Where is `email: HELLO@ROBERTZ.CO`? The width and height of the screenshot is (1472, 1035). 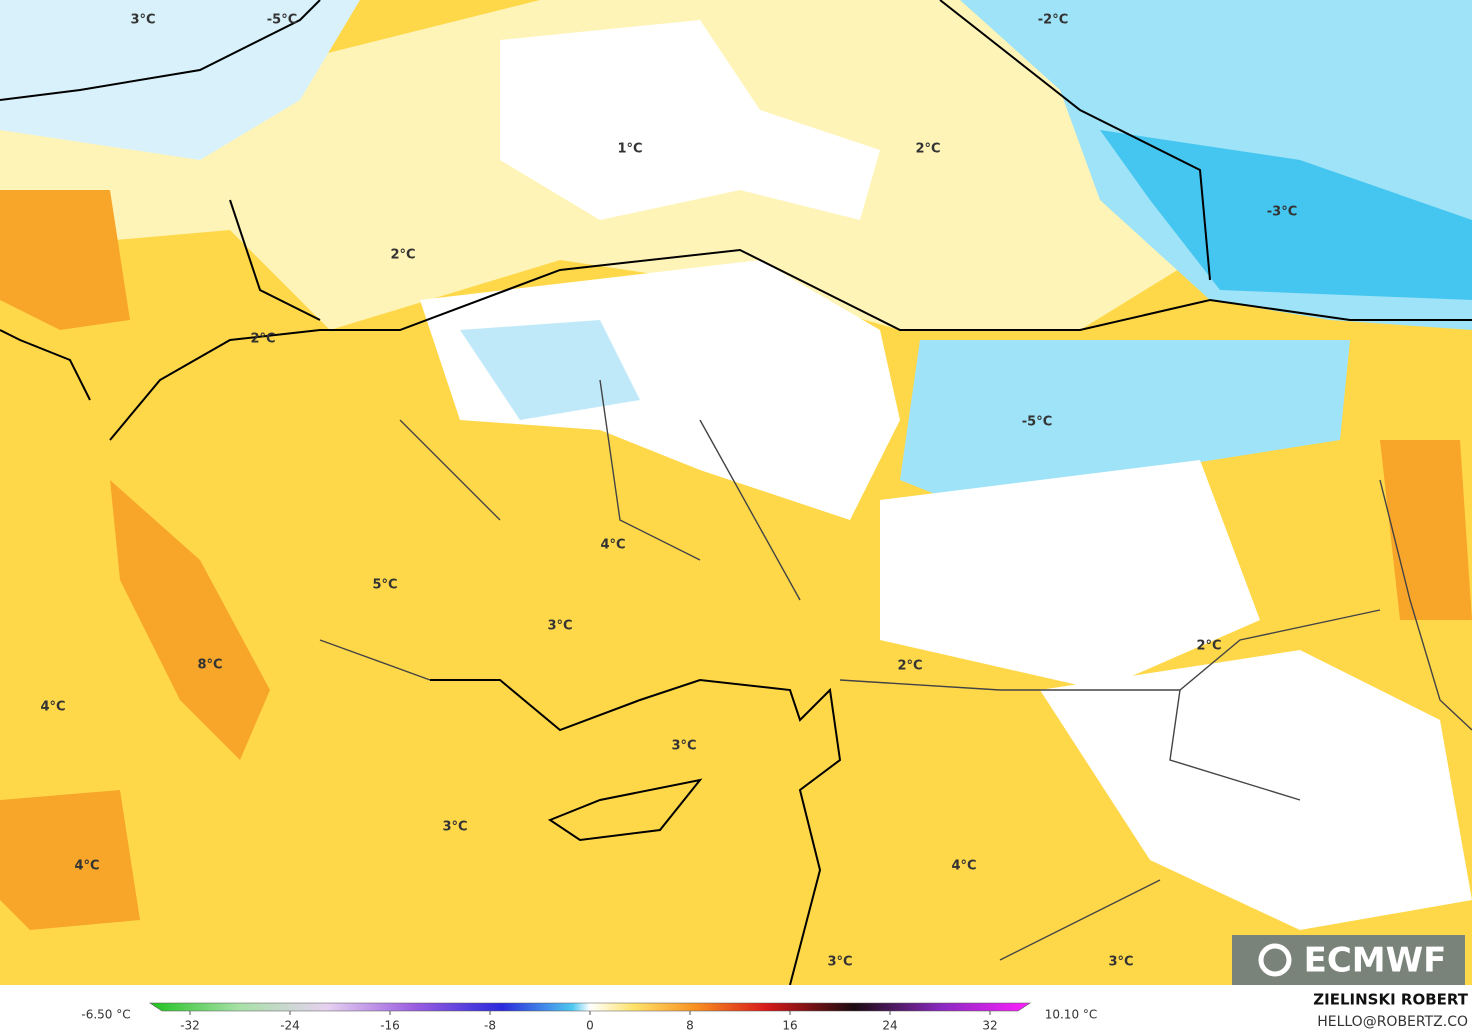
email: HELLO@ROBERTZ.CO is located at coordinates (1392, 1022).